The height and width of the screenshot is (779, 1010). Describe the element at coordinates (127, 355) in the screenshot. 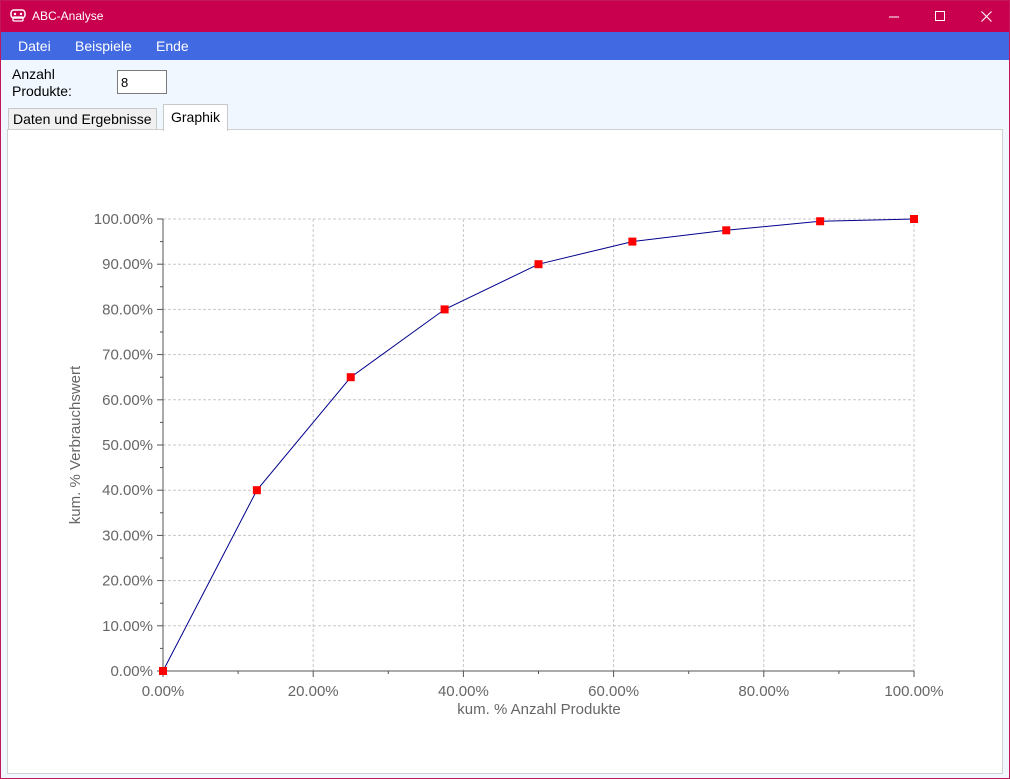

I see `y-tick-label: 70.00%` at that location.